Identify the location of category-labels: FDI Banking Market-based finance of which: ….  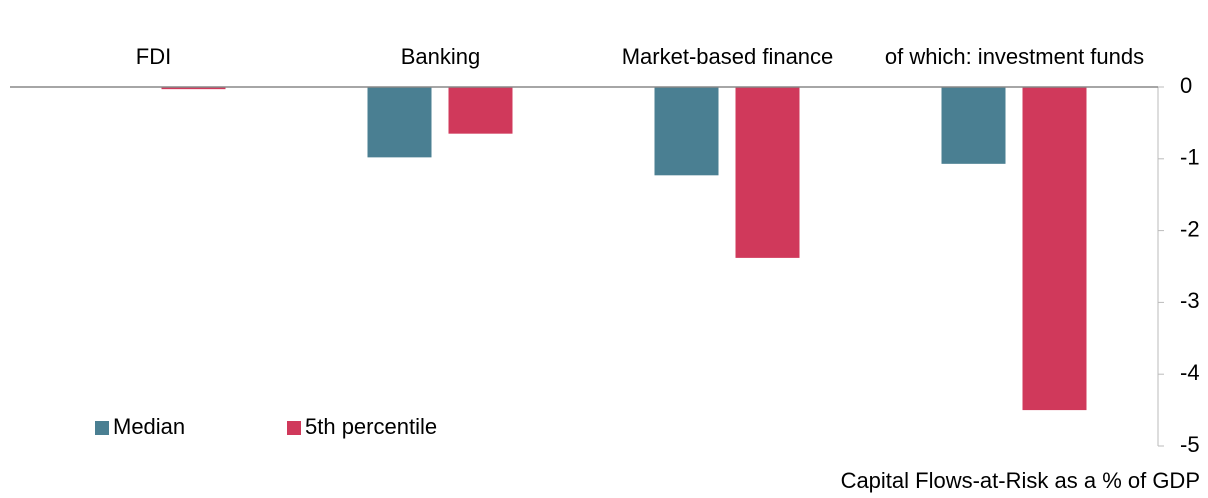
(604, 35).